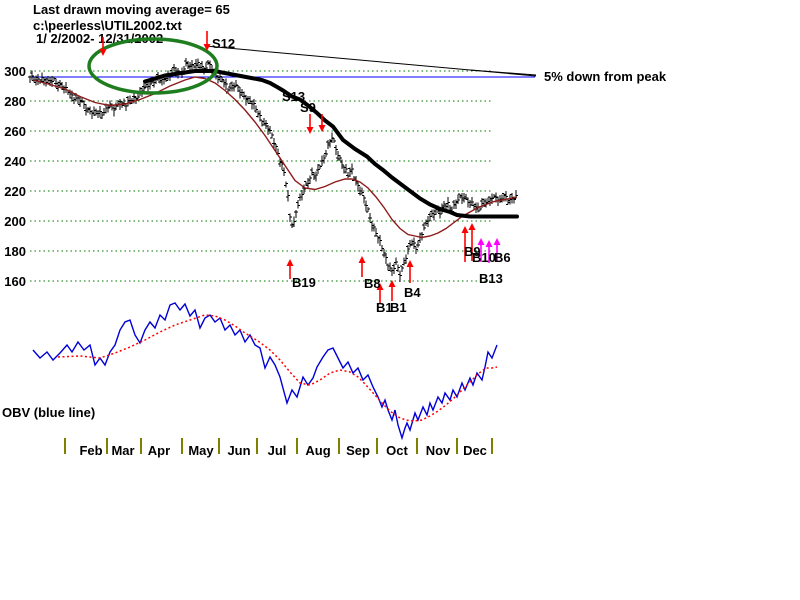 This screenshot has width=800, height=600. What do you see at coordinates (484, 257) in the screenshot?
I see `signal-label-b10: B10` at bounding box center [484, 257].